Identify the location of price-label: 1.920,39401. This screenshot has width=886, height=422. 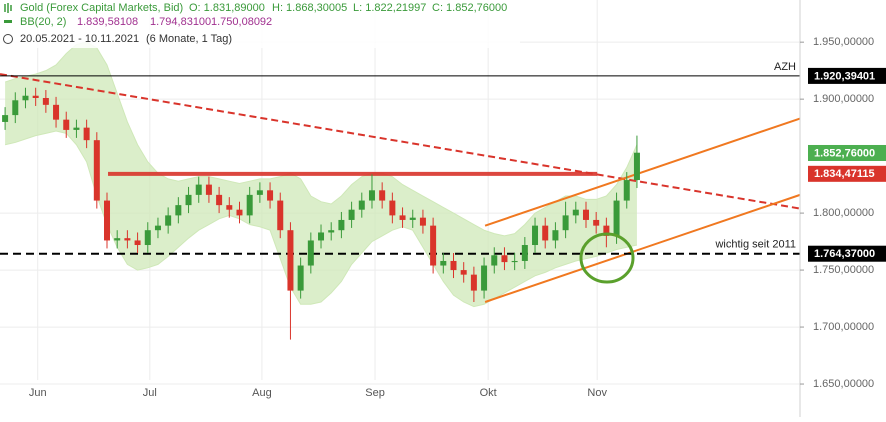
(844, 76).